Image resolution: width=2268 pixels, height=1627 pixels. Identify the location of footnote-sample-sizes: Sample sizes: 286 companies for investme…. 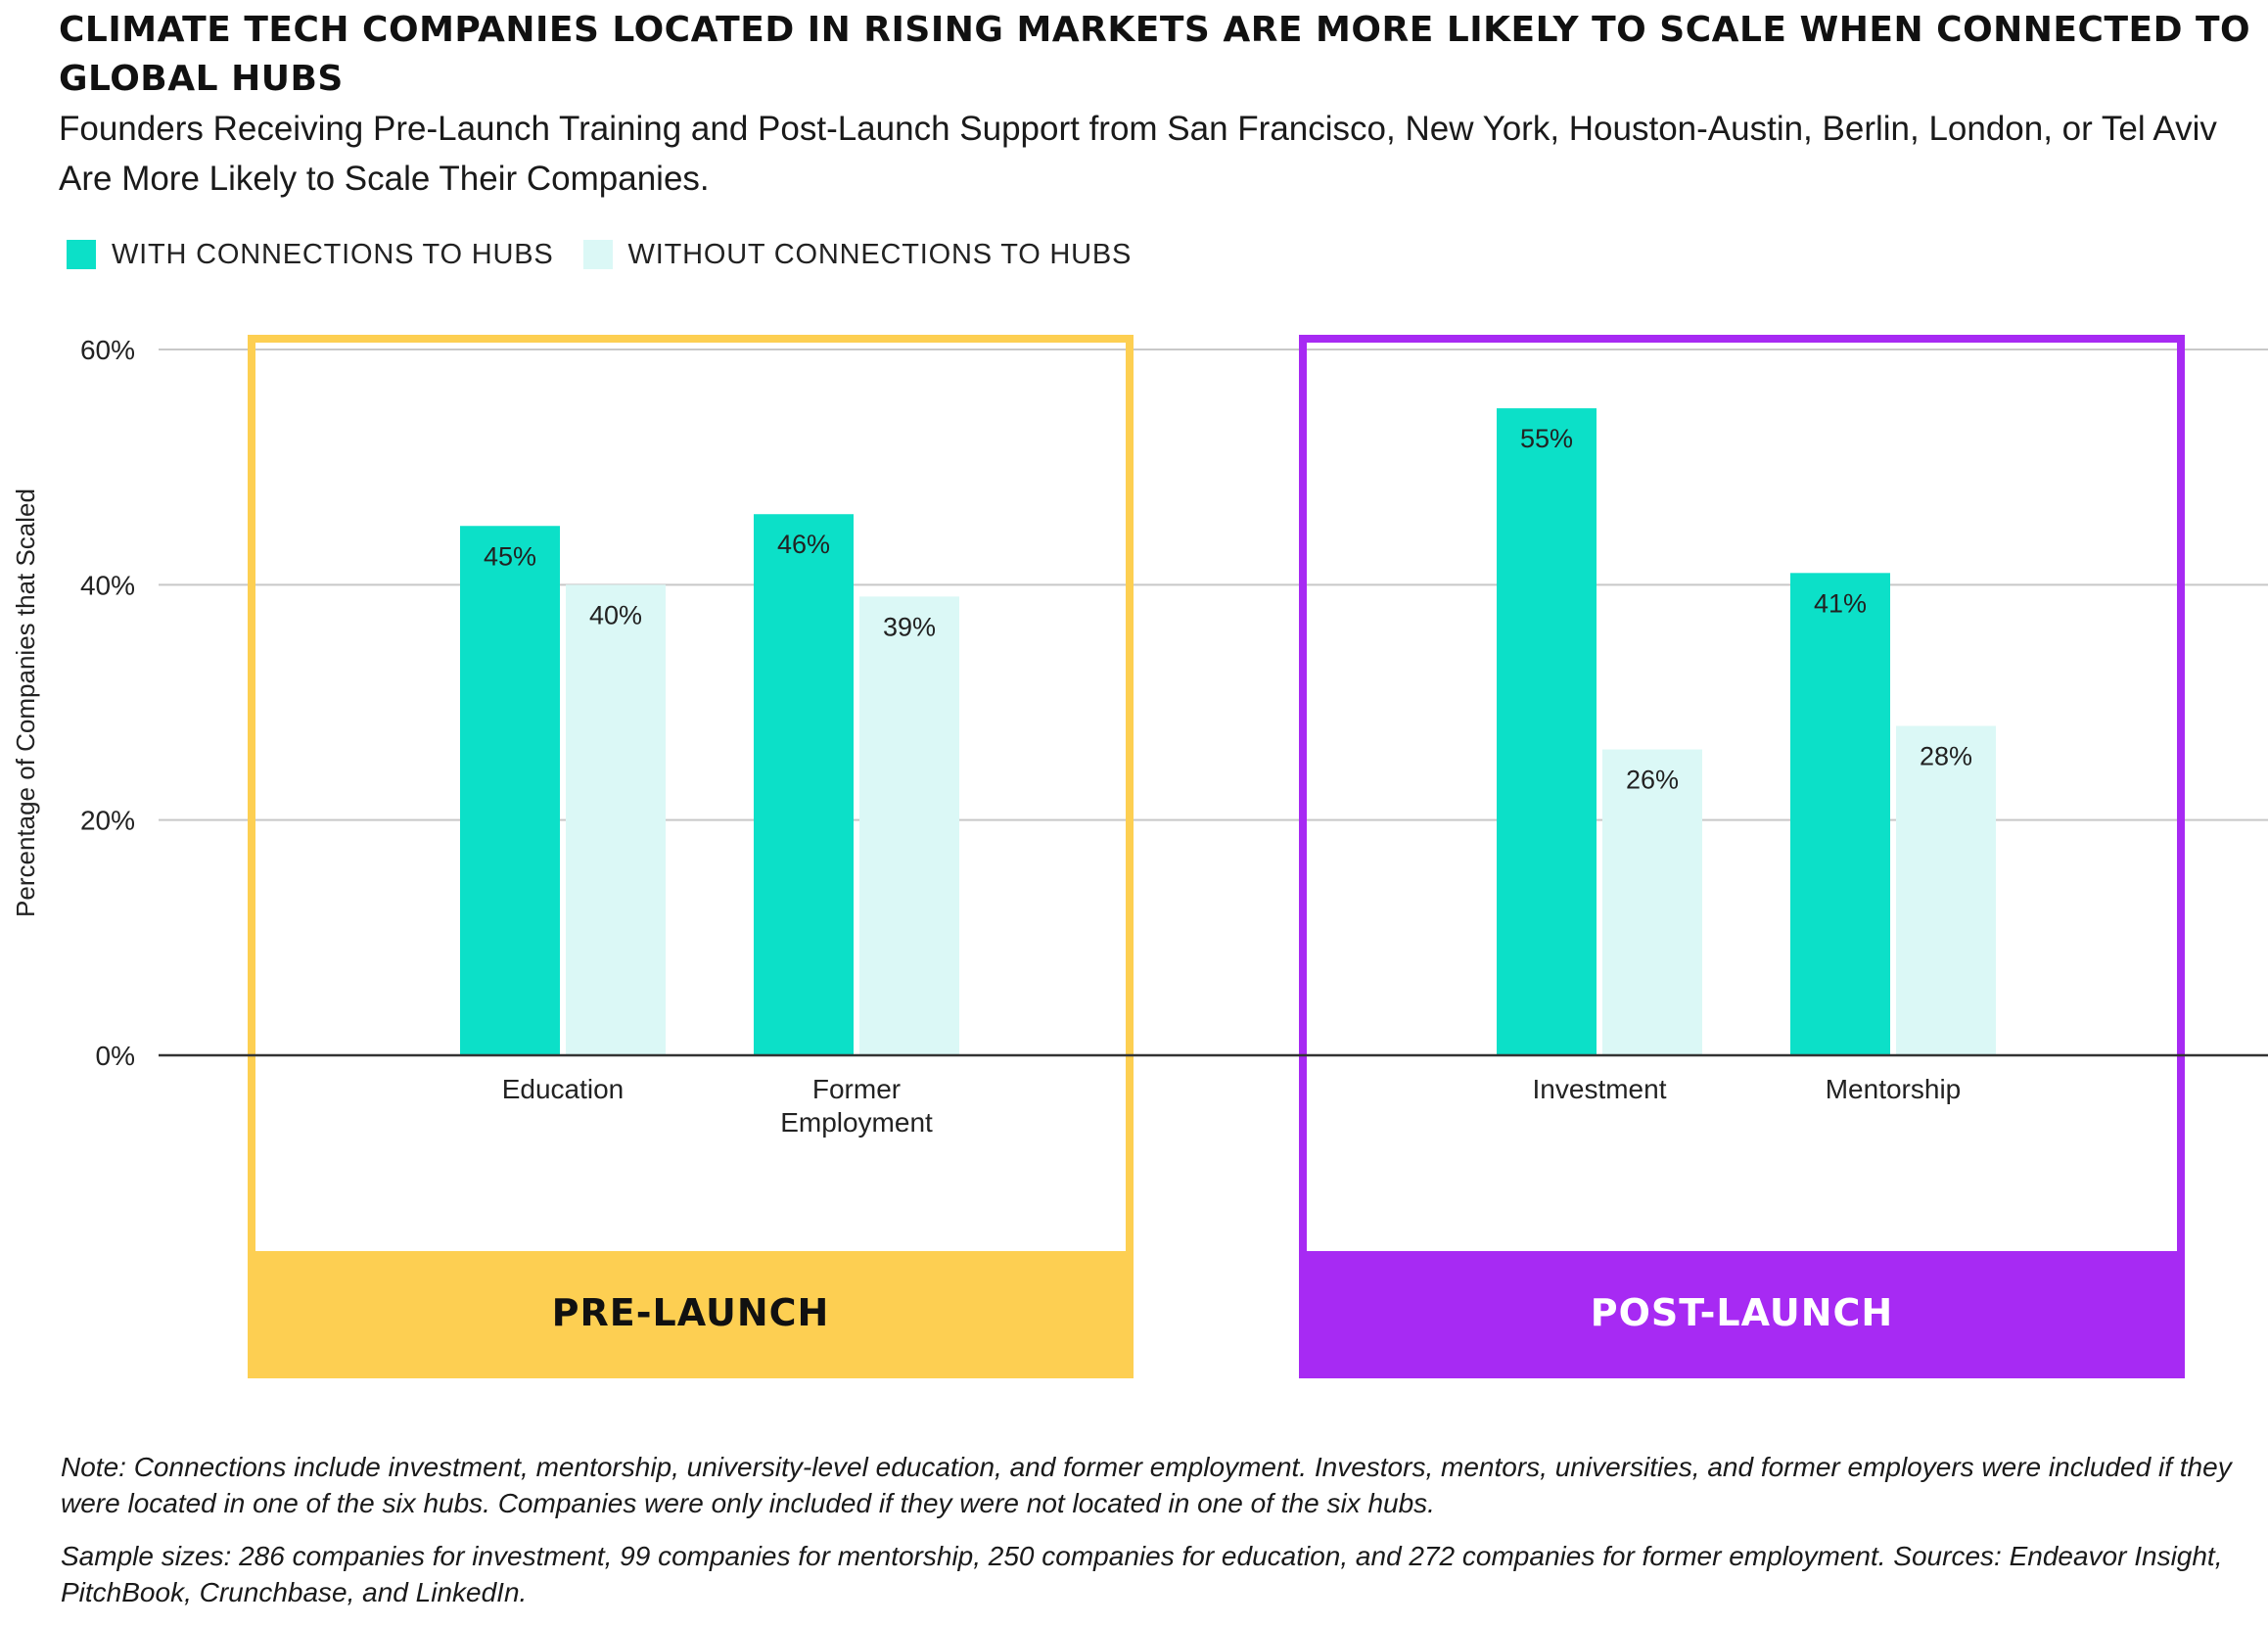
(1142, 1574).